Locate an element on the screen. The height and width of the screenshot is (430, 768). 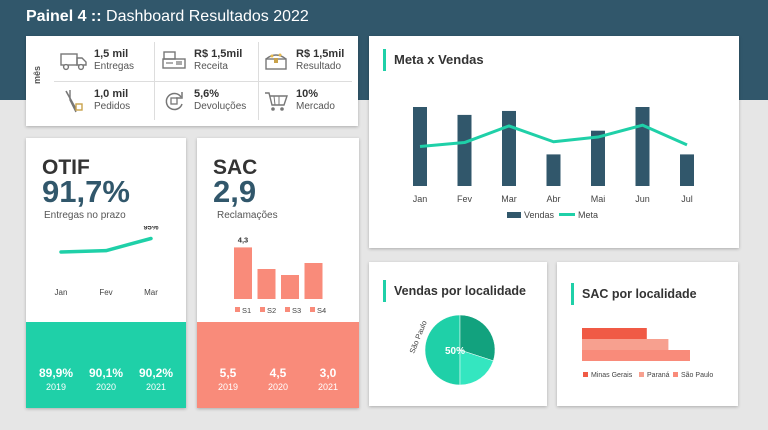
legend-meta-label: Meta is located at coordinates (588, 215).